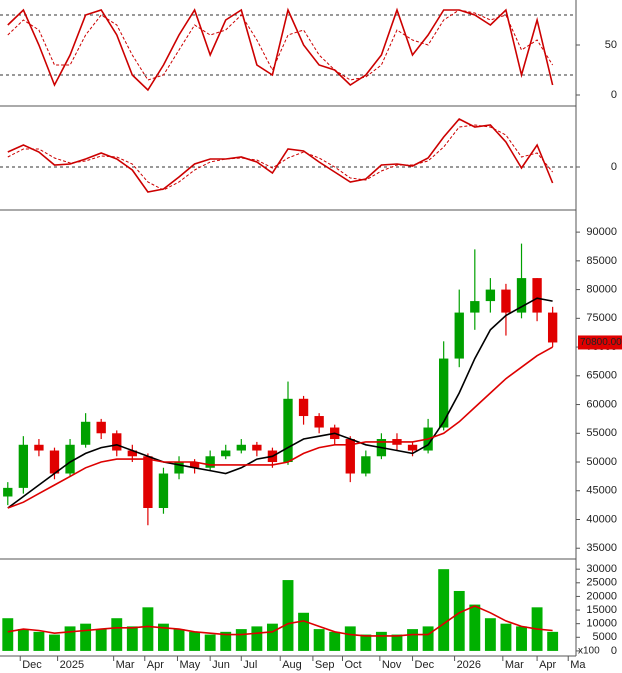  What do you see at coordinates (72, 665) in the screenshot?
I see `x-tick-label: 2025` at bounding box center [72, 665].